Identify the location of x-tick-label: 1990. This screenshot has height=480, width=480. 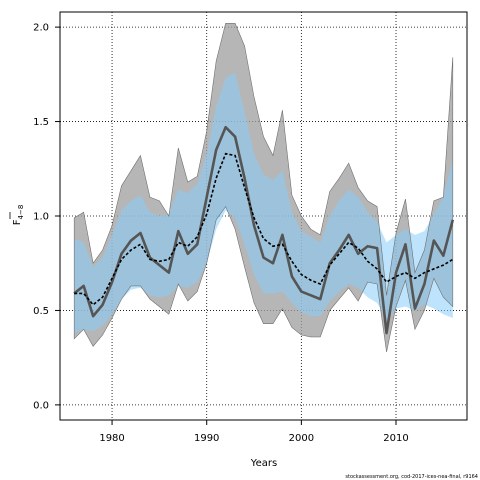
(206, 438).